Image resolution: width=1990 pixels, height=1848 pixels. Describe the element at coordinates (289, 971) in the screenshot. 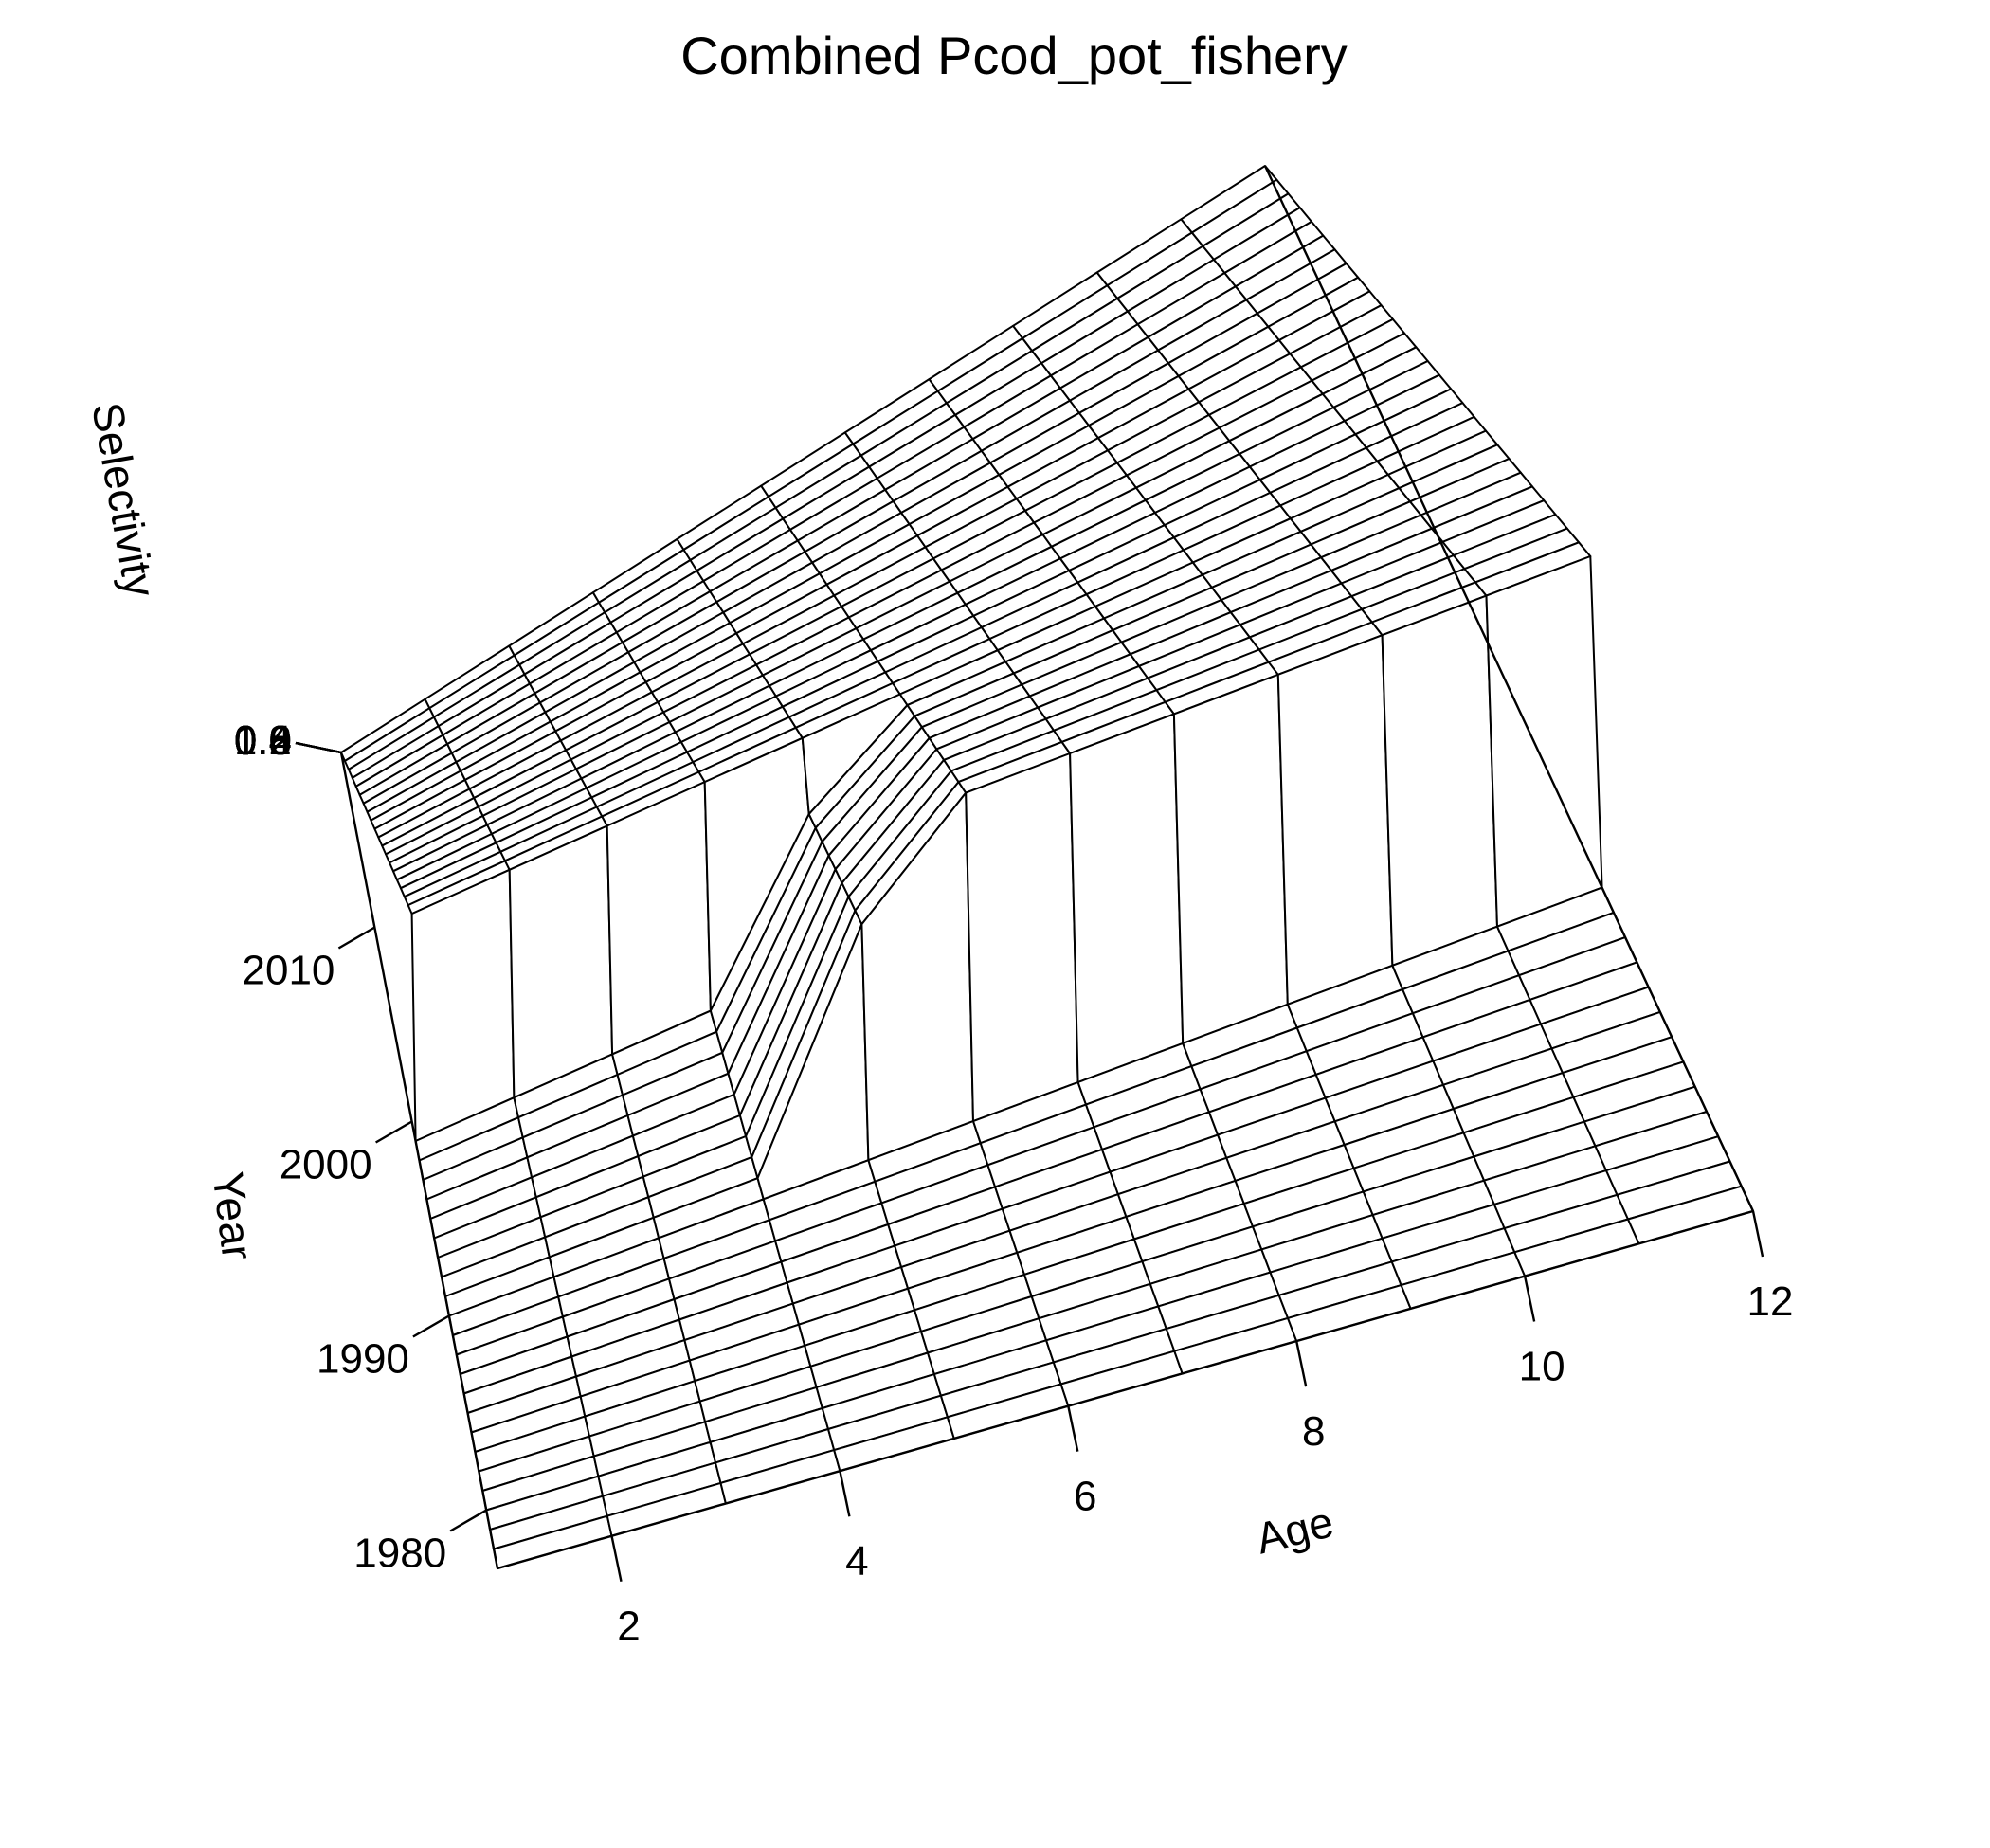

I see `year-tick-label: 2010` at that location.